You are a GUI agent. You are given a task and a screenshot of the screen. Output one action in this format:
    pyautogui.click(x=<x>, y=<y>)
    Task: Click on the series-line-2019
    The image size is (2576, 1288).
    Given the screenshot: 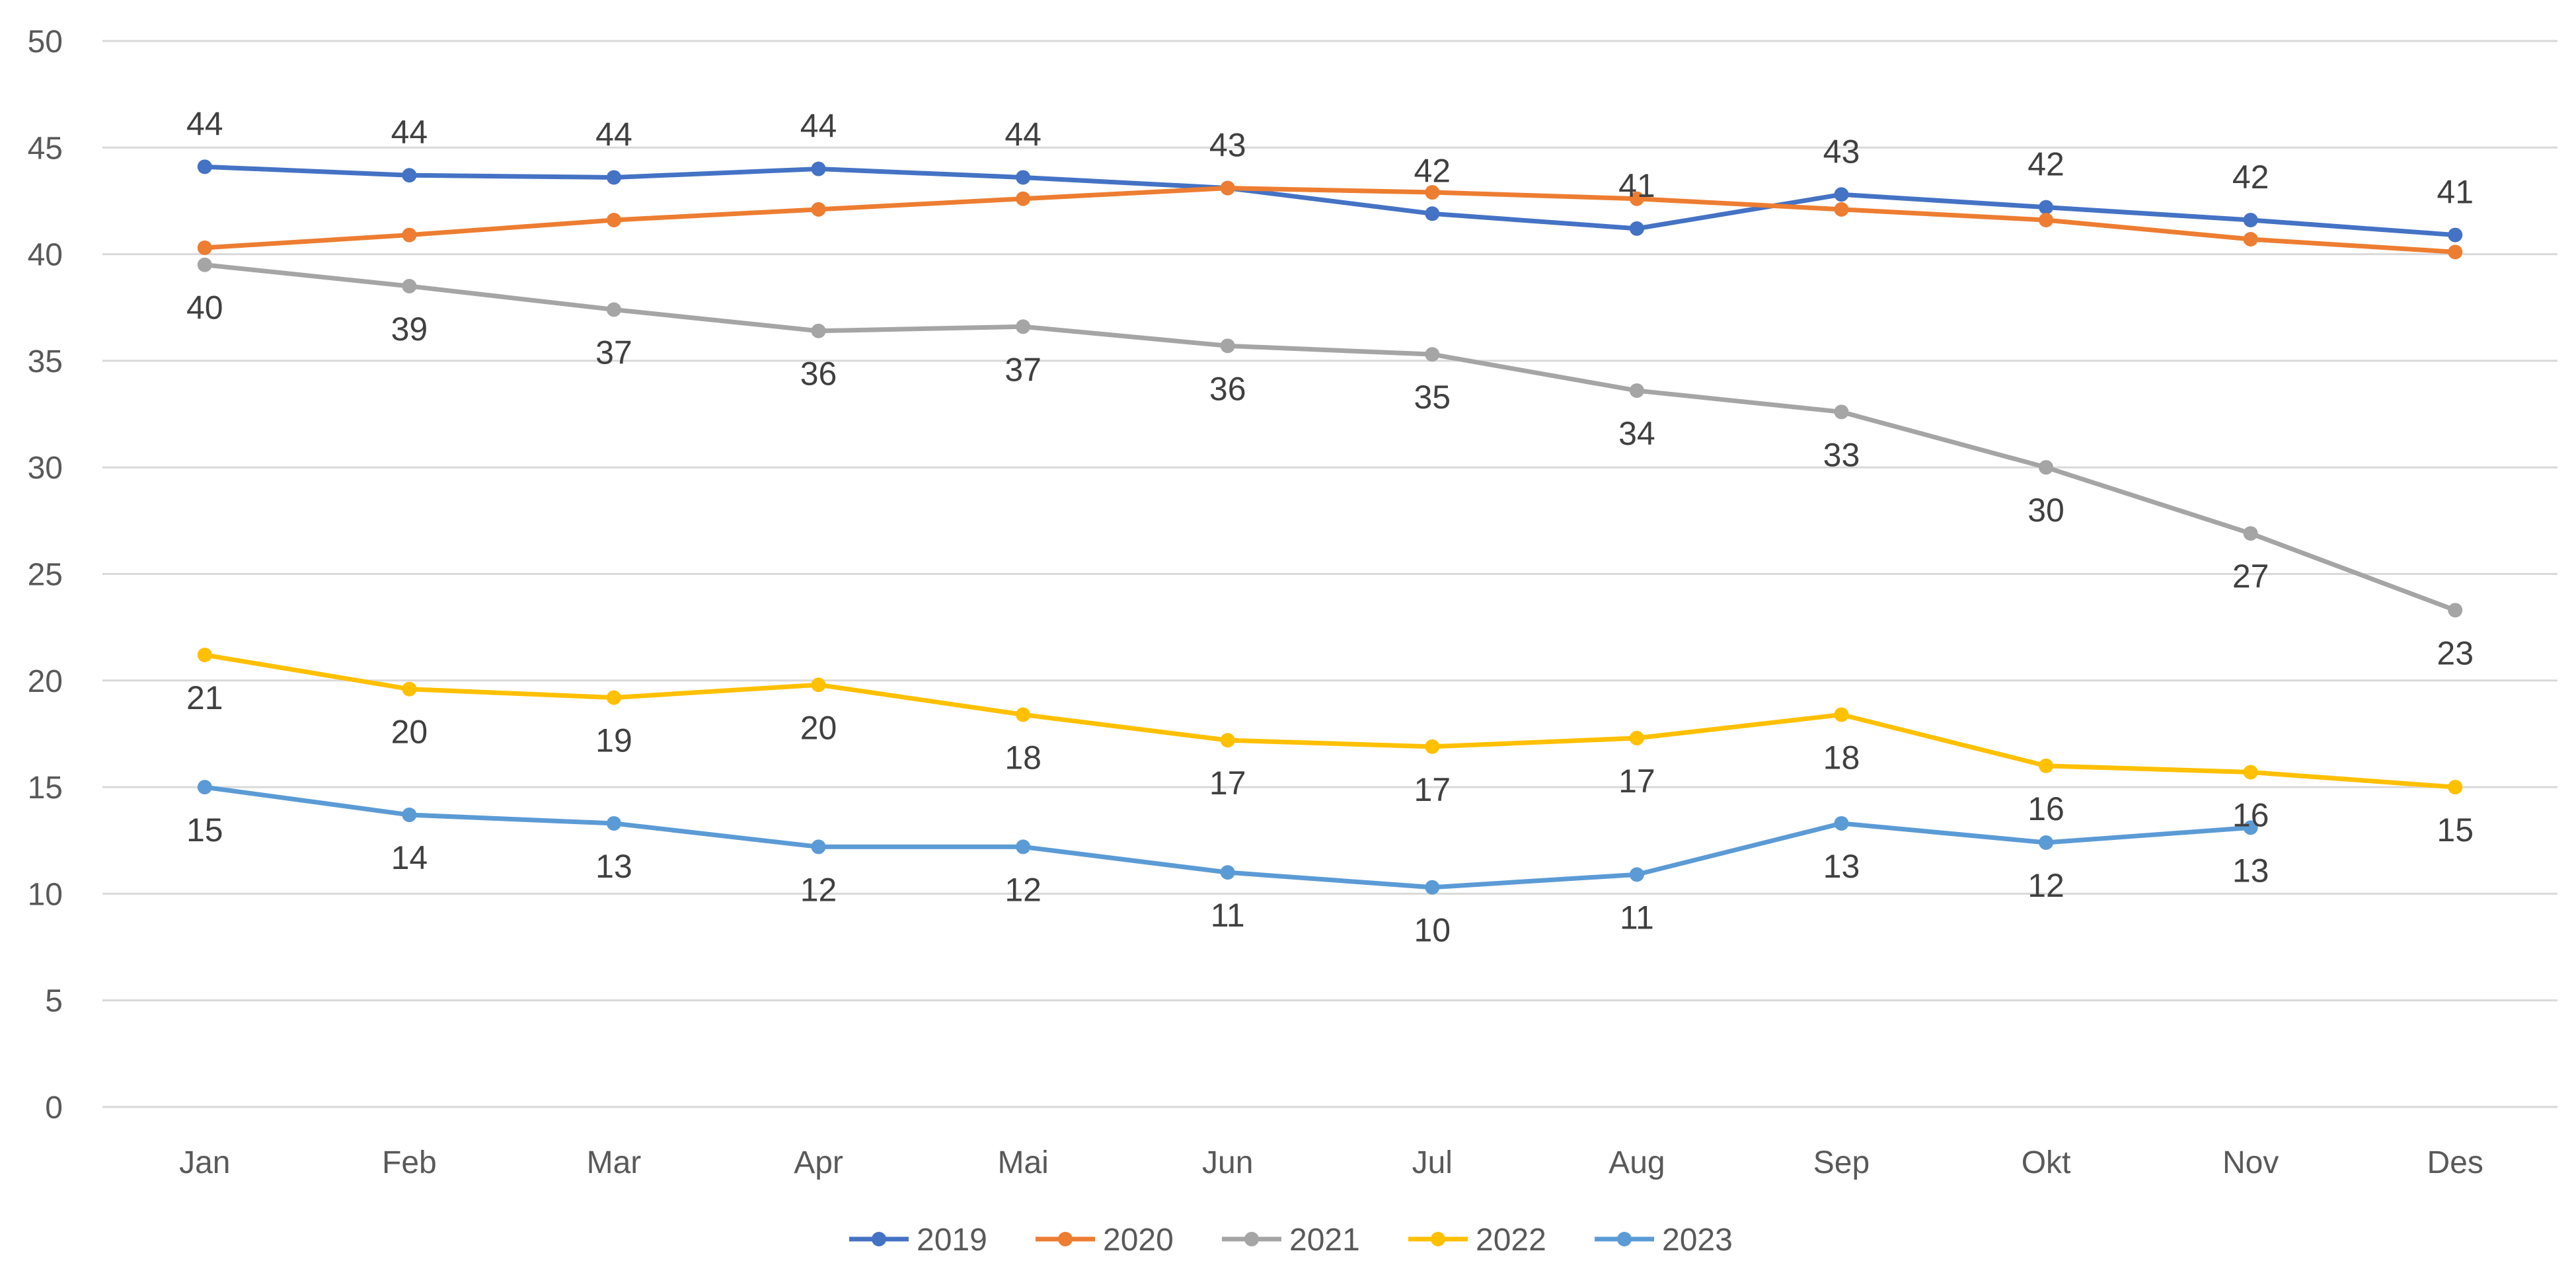 What is the action you would take?
    pyautogui.click(x=1330, y=201)
    